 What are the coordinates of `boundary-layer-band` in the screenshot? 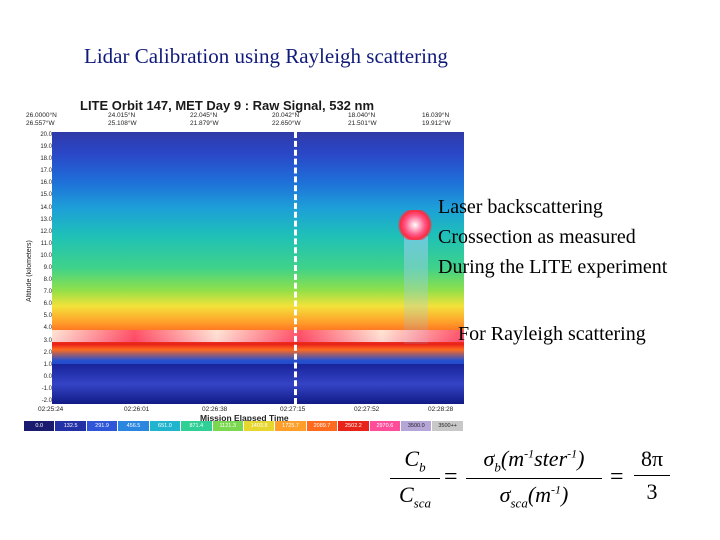 It's located at (258, 336).